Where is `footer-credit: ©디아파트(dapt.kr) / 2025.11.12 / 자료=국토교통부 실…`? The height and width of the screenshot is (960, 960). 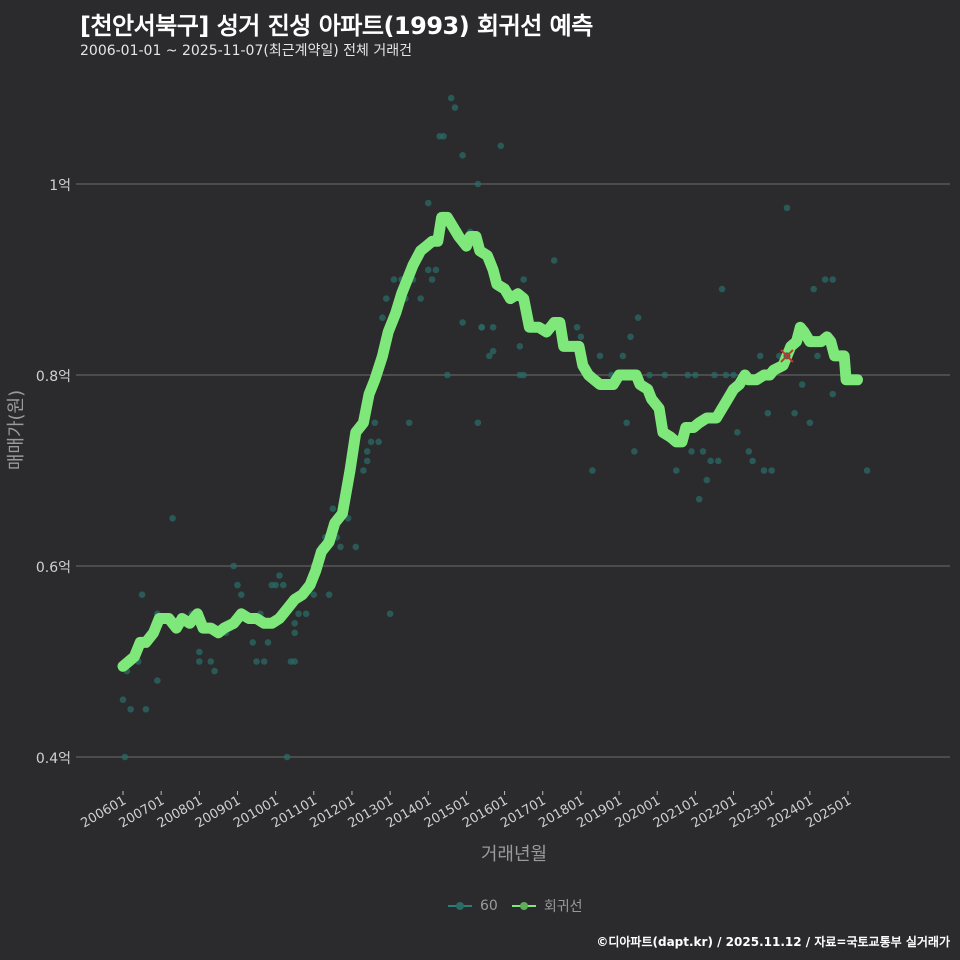 footer-credit: ©디아파트(dapt.kr) / 2025.11.12 / 자료=국토교통부 실… is located at coordinates (773, 942).